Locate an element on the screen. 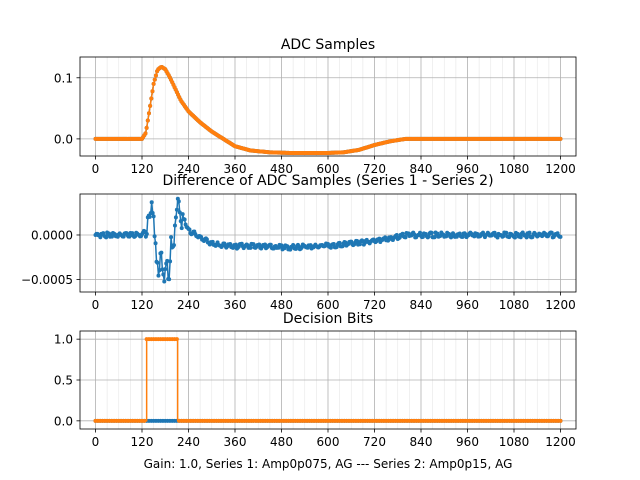 The height and width of the screenshot is (480, 640). adc-samples-xtick-label: 480 is located at coordinates (281, 169).